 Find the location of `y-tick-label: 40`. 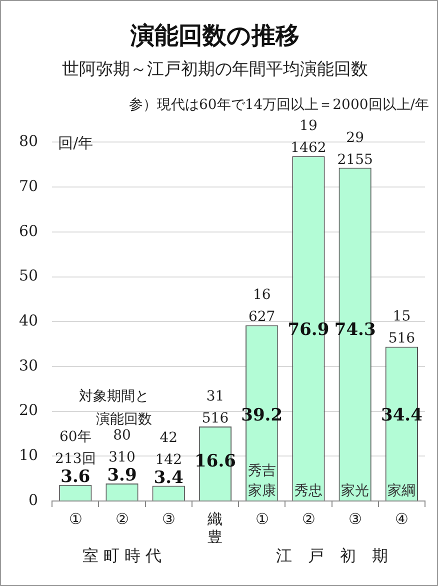

y-tick-label: 40 is located at coordinates (28, 320).